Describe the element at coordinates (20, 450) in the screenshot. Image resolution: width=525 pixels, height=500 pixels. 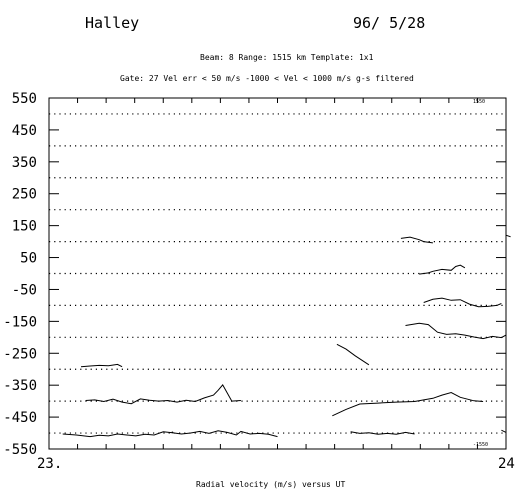
I see `y-tick-label: -550` at that location.